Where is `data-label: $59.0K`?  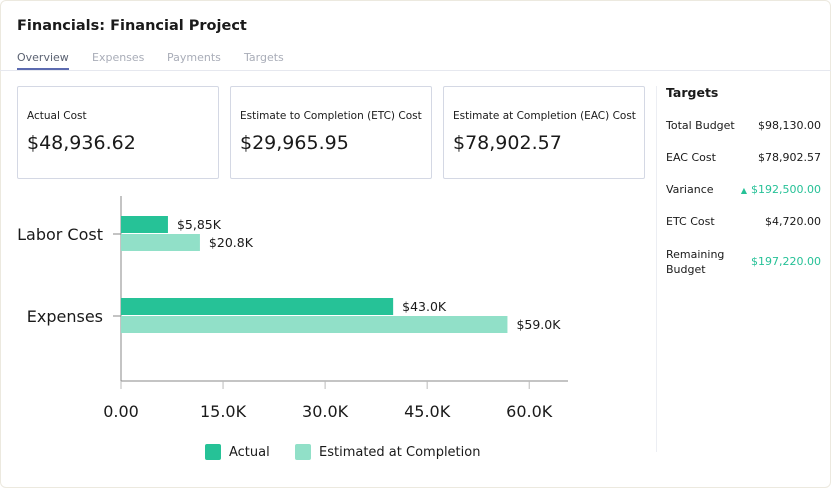
data-label: $59.0K is located at coordinates (538, 324).